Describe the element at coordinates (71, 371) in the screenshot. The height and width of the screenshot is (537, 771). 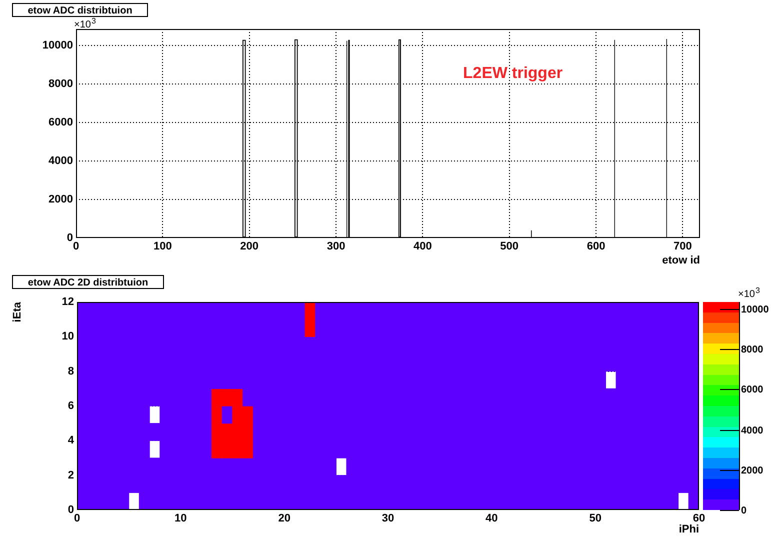
I see `y-tick-label: 8` at that location.